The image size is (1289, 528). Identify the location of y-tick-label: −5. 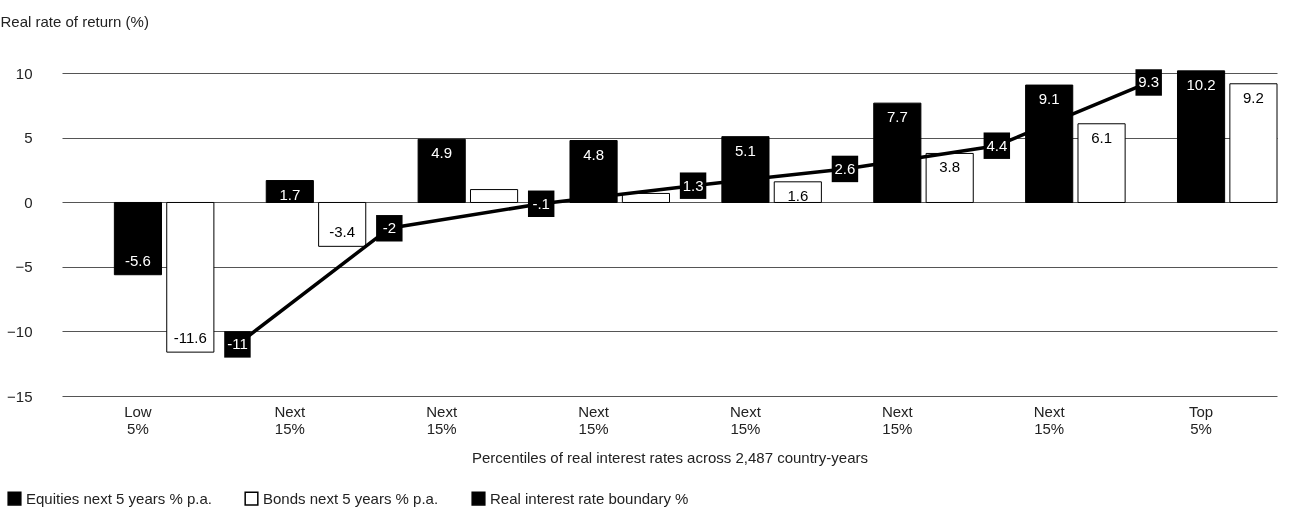
(24, 267).